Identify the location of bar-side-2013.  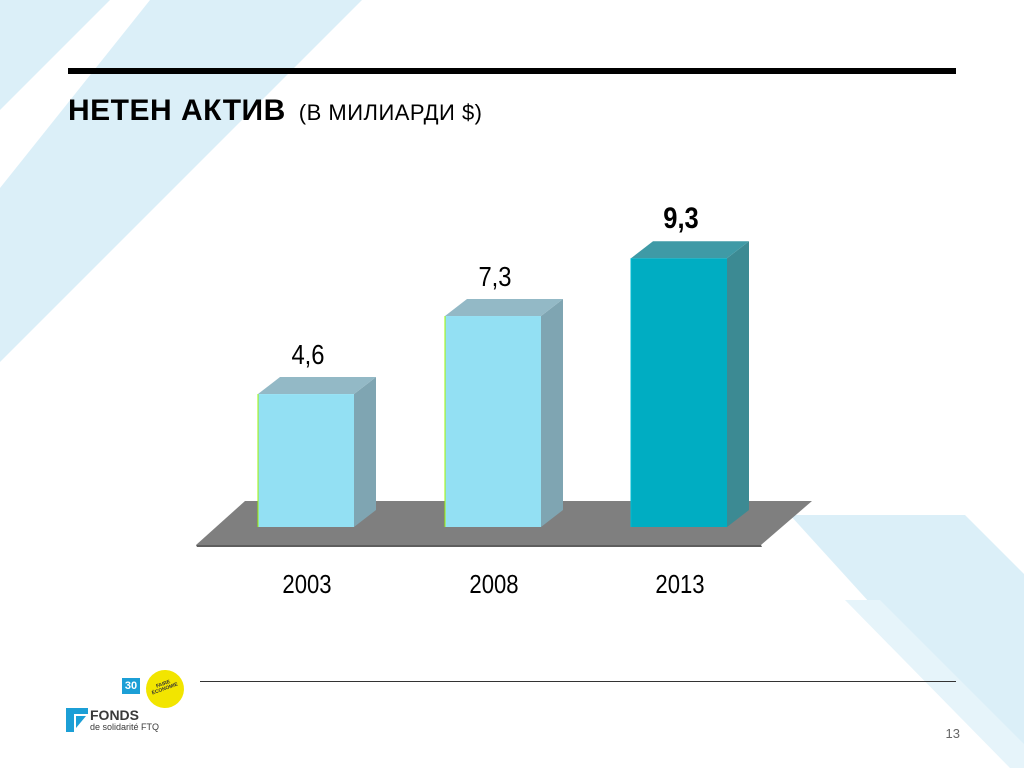
(738, 384).